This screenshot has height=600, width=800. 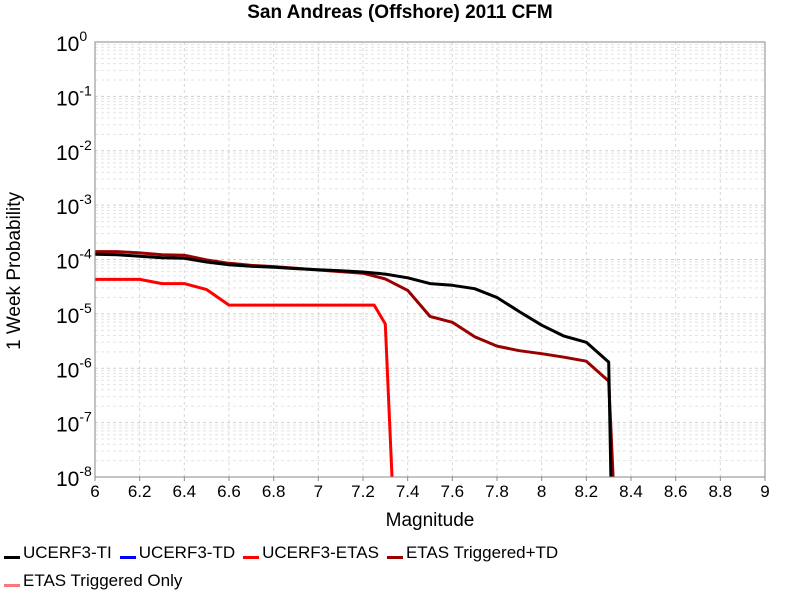 I want to click on x-tick-label: 8.8, so click(x=721, y=491).